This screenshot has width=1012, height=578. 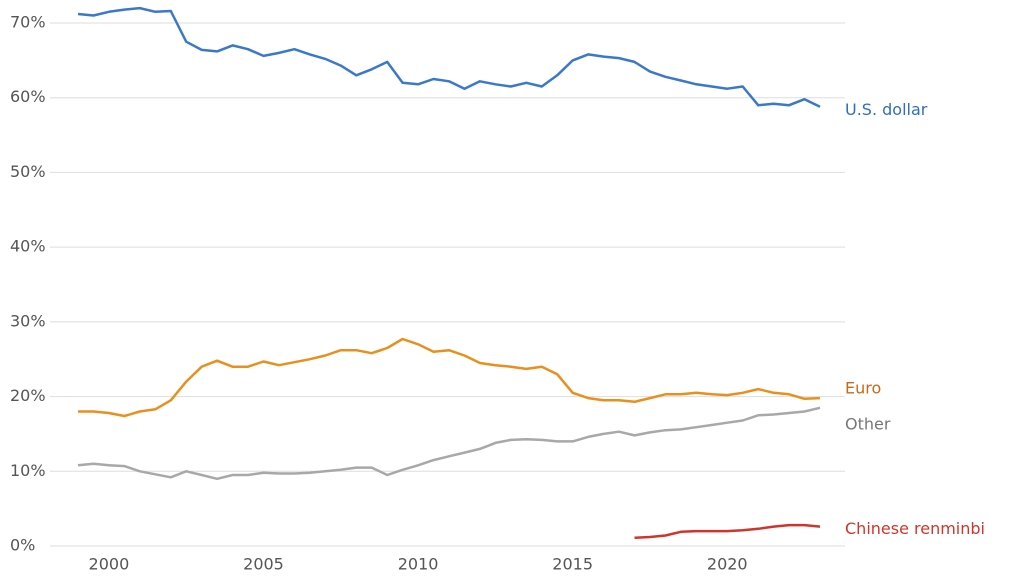 What do you see at coordinates (22, 545) in the screenshot?
I see `y-tick-label: 0%` at bounding box center [22, 545].